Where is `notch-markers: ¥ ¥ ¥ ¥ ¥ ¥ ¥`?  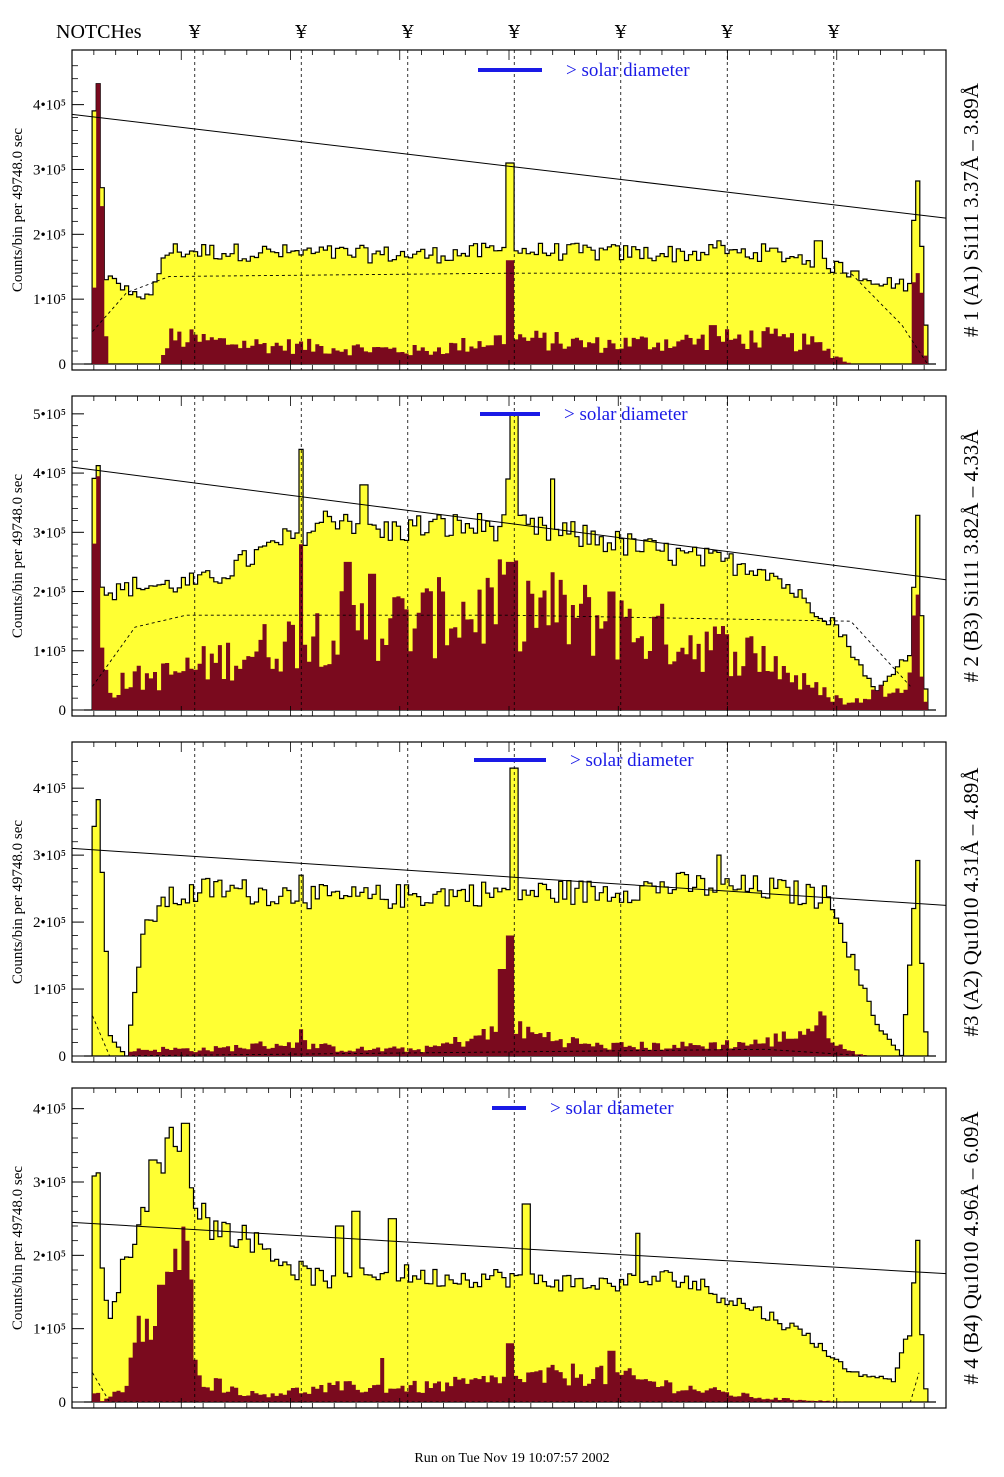
notch-markers: ¥ ¥ ¥ ¥ ¥ ¥ ¥ is located at coordinates (514, 32).